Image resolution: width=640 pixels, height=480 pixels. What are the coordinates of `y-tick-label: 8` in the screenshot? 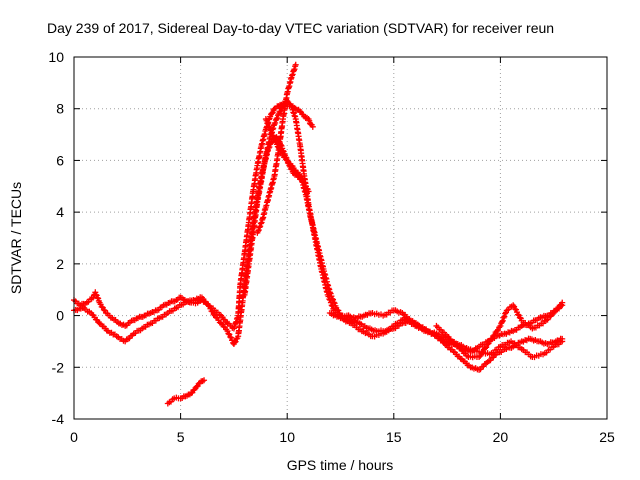 It's located at (60, 109).